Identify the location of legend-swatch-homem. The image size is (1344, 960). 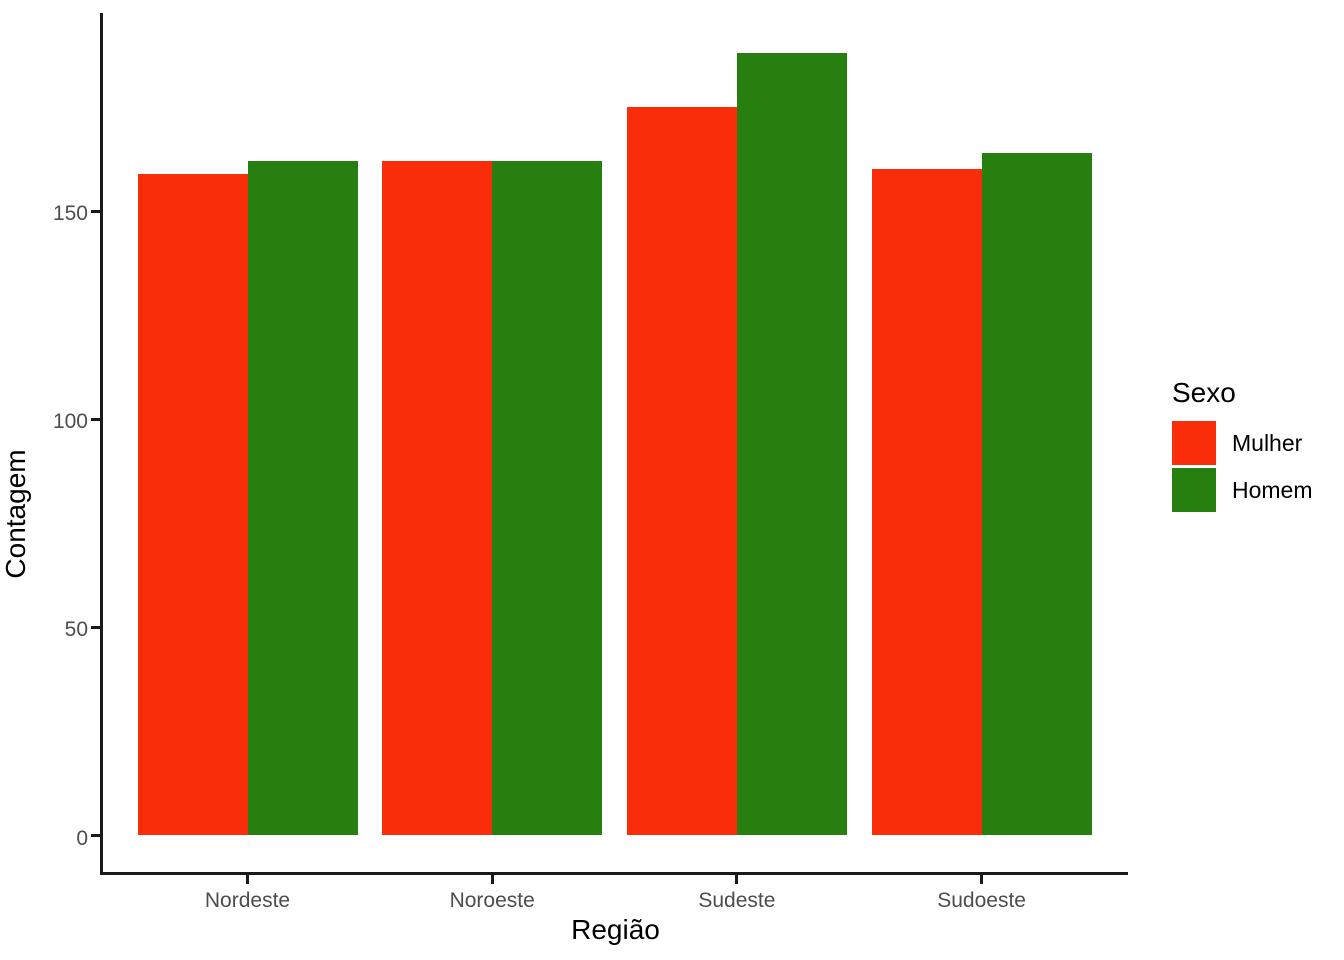
(1194, 489).